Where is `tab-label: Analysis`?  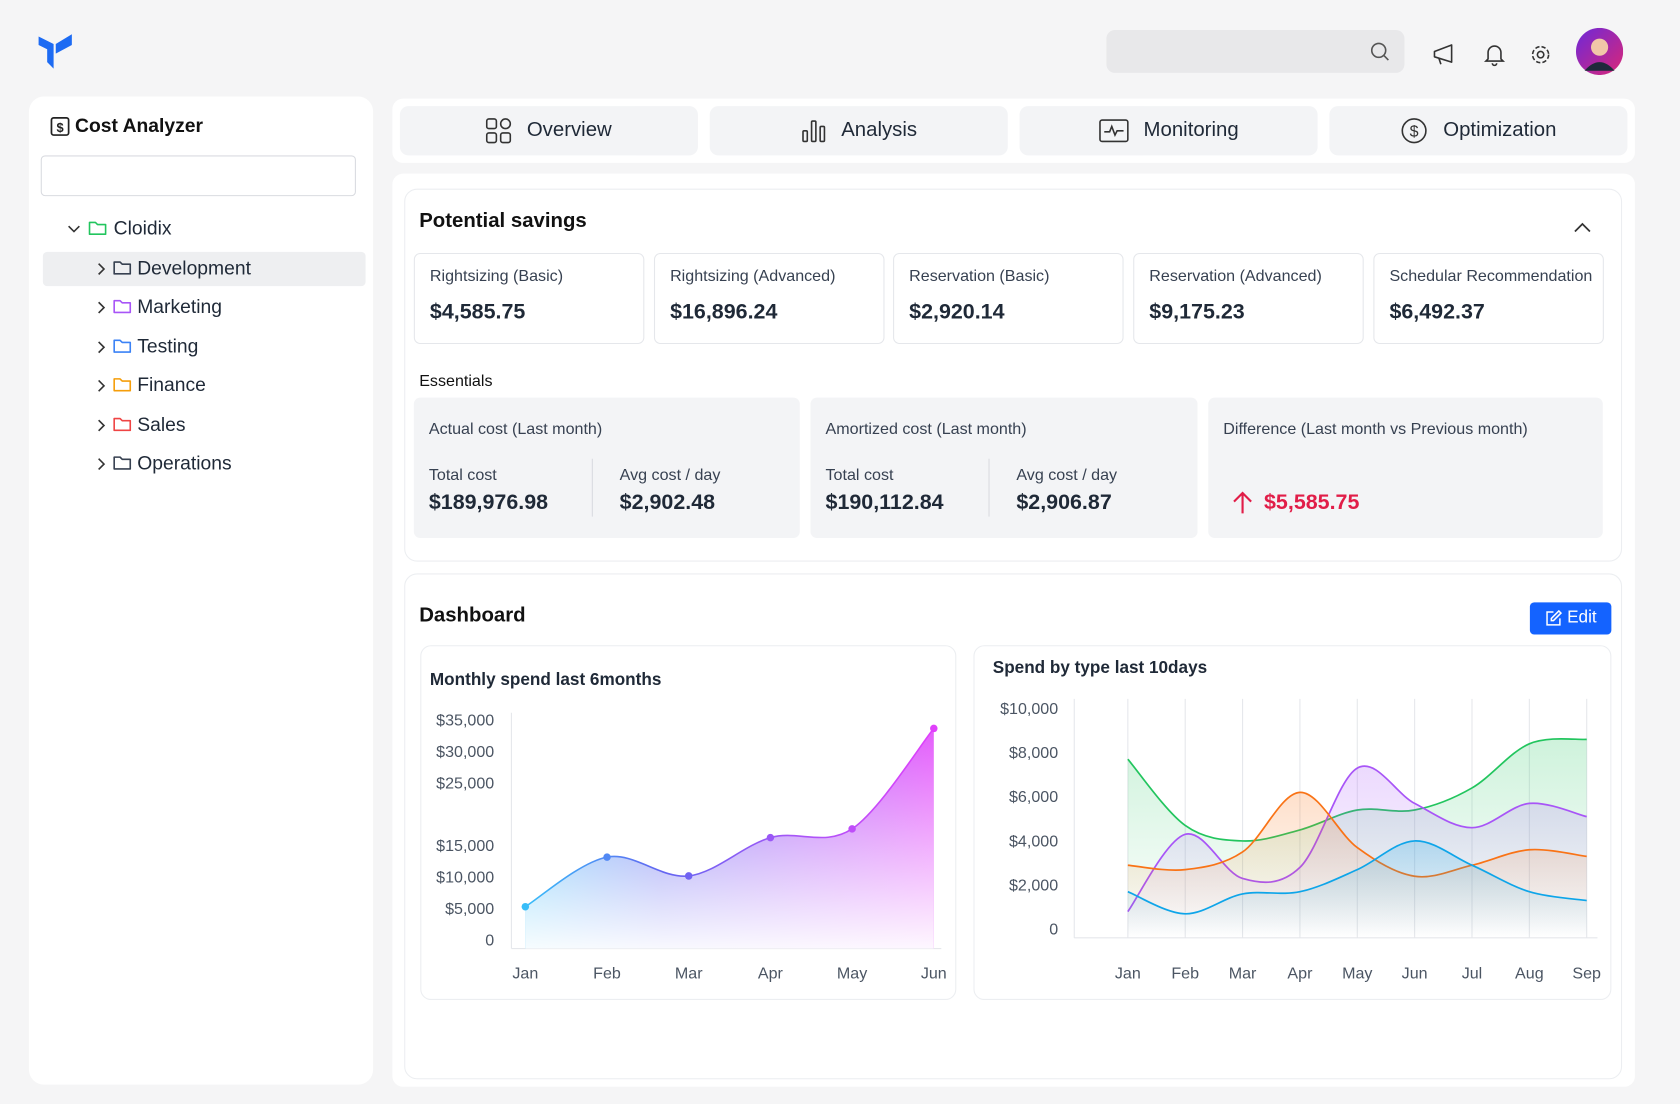 tab-label: Analysis is located at coordinates (879, 130).